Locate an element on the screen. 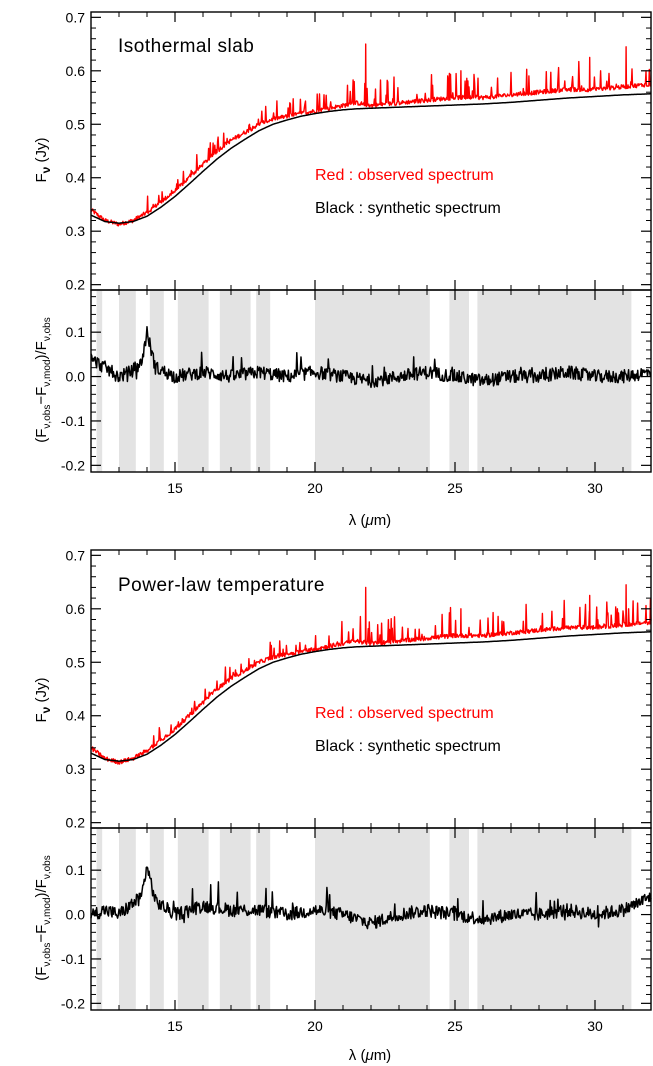 This screenshot has height=1066, width=653. y-axis-label-residual-top: (Fν,obs−Fν,mod)/Fν,obs is located at coordinates (43, 379).